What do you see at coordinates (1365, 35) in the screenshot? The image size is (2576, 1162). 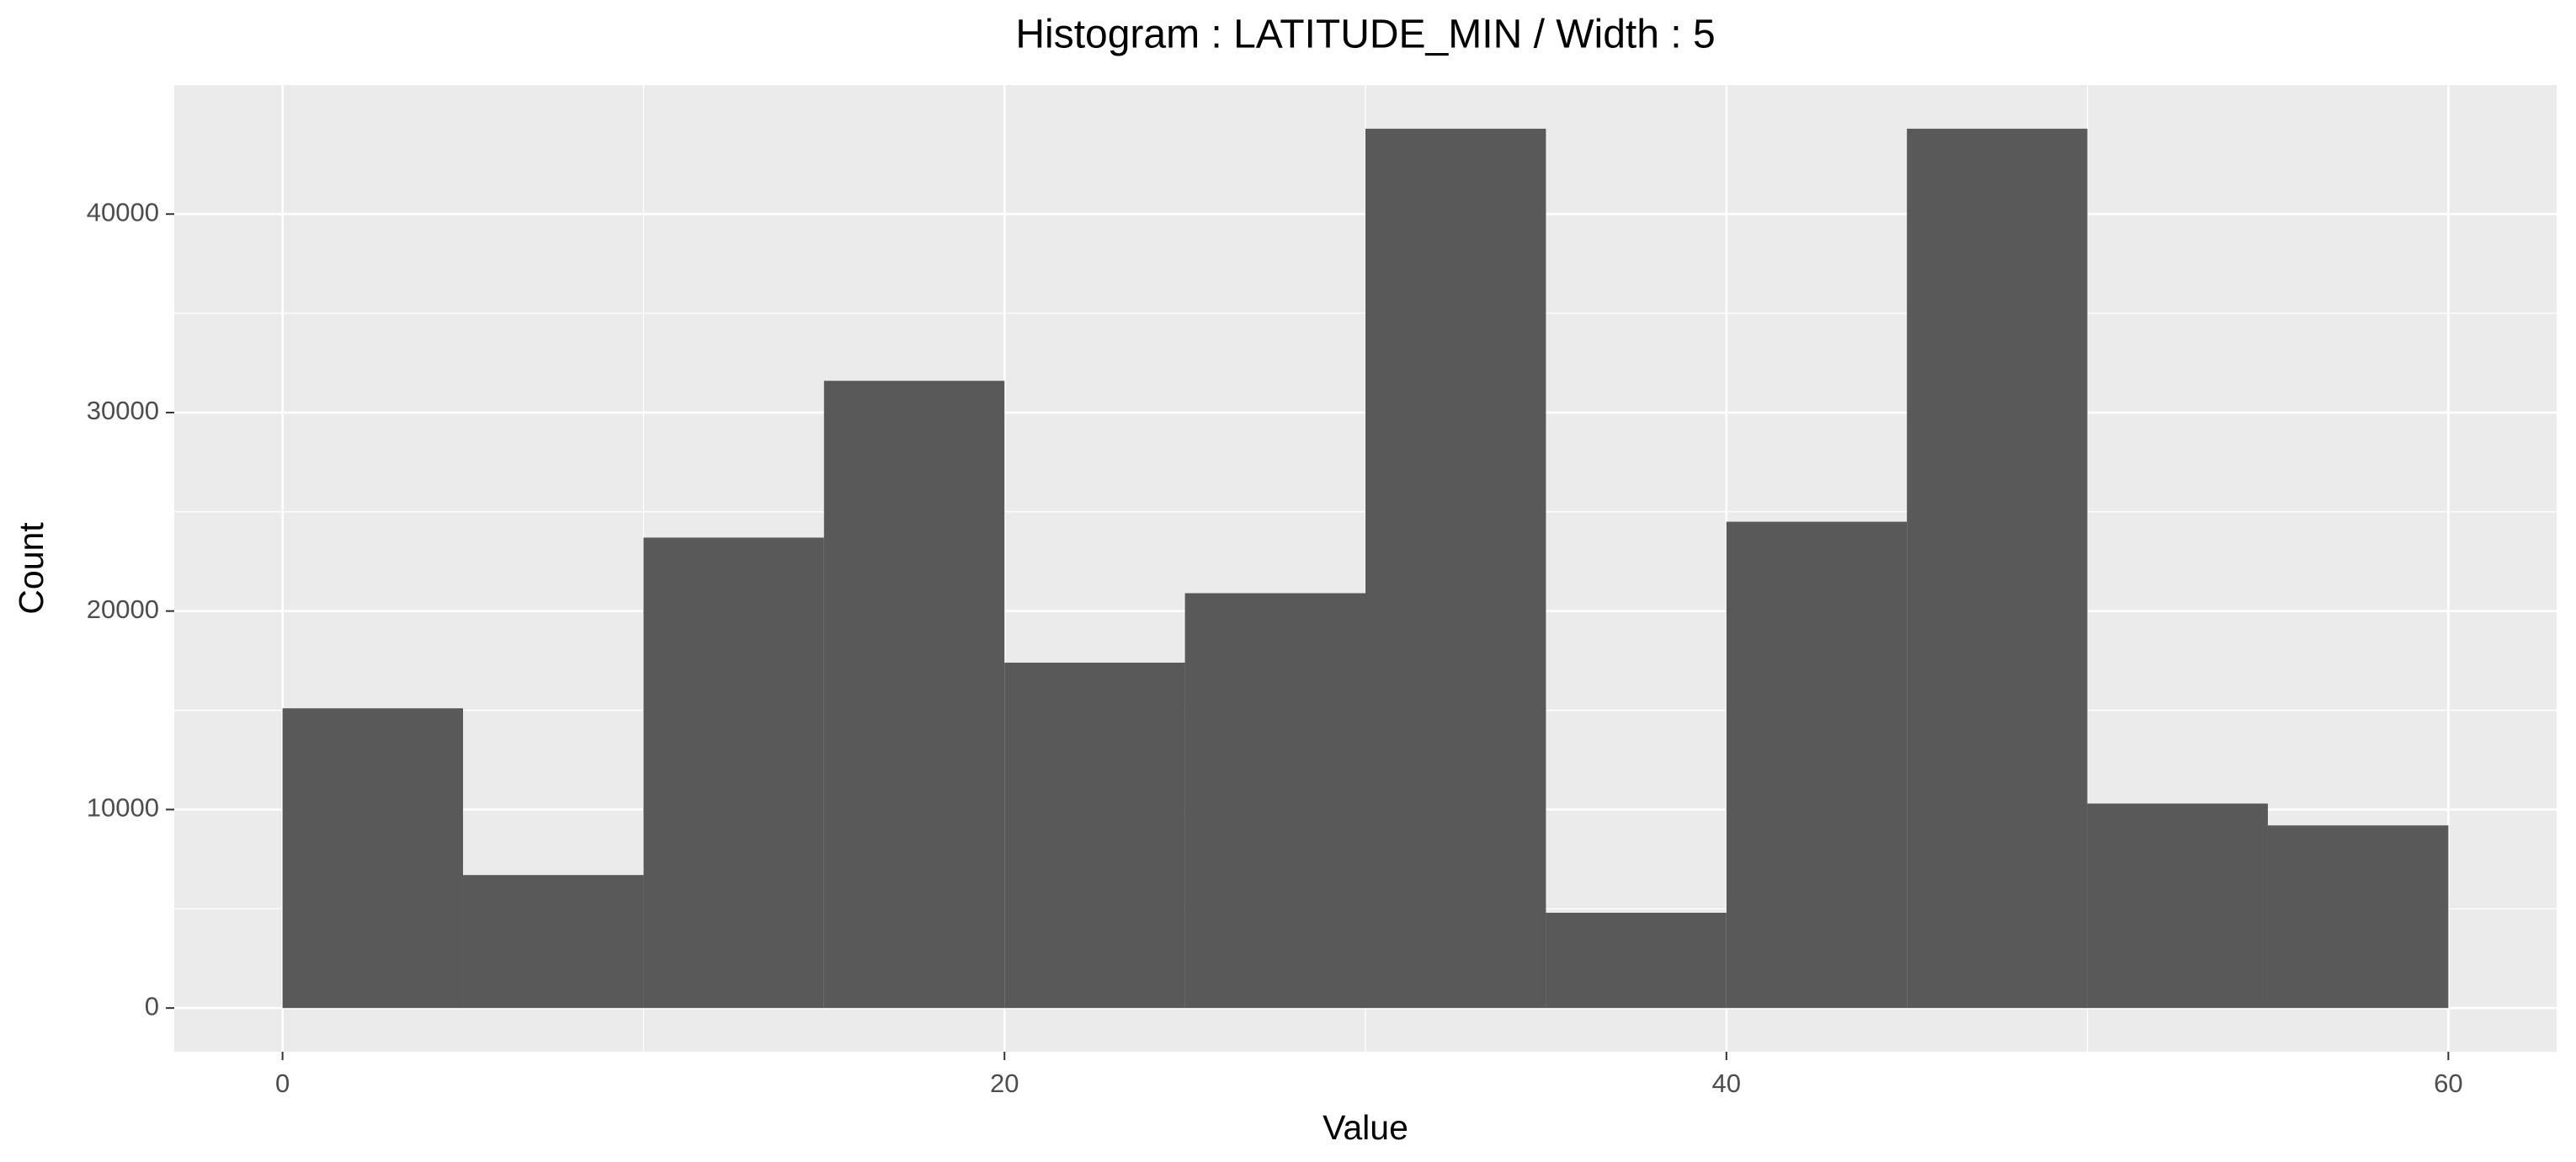 I see `chart-title: Histogram : LATITUDE_MIN / Width : 5` at bounding box center [1365, 35].